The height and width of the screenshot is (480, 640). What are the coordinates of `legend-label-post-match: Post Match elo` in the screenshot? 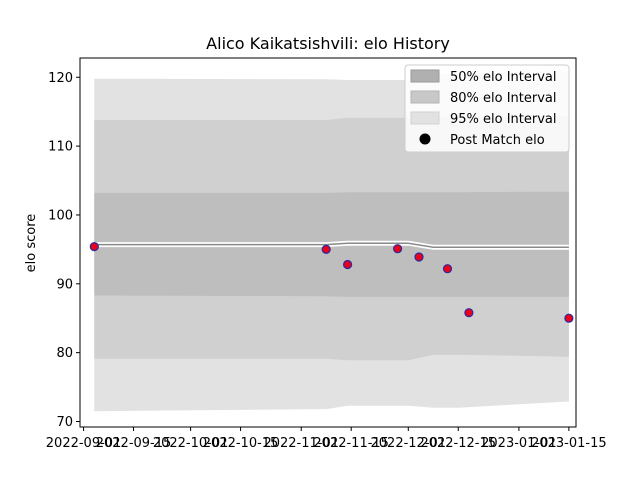 It's located at (497, 140).